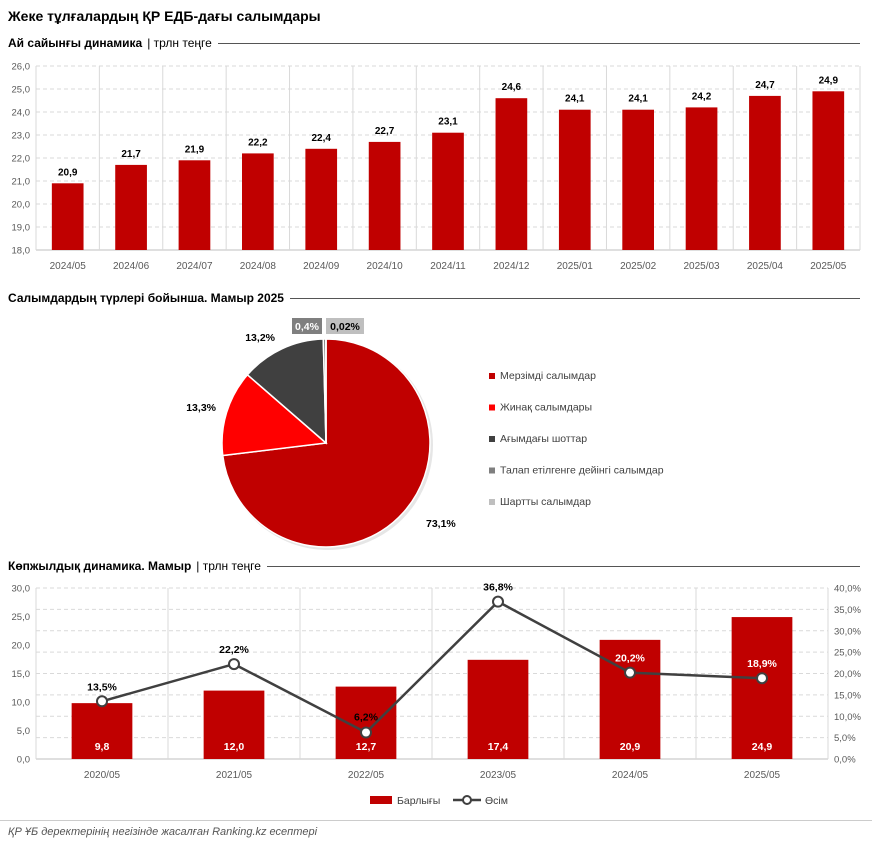 This screenshot has height=848, width=872. I want to click on x-tick-label: 2024/06, so click(131, 266).